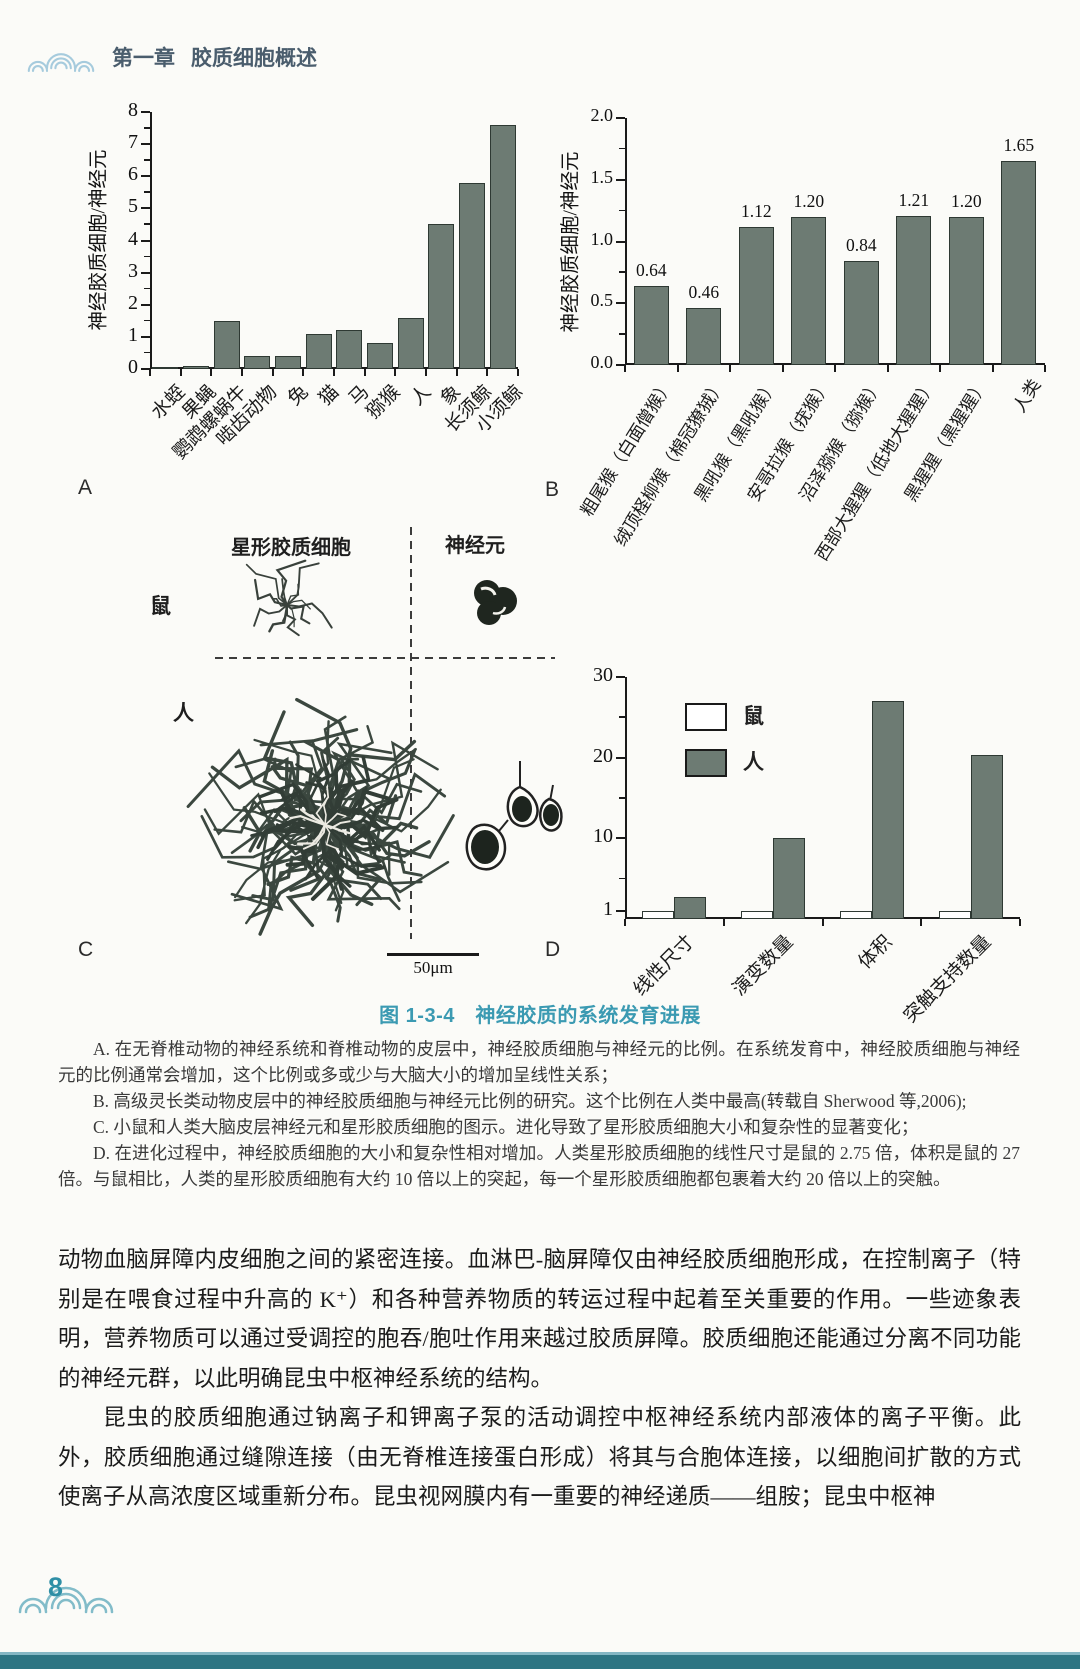  I want to click on x-category-label: 人类, so click(925, 395).